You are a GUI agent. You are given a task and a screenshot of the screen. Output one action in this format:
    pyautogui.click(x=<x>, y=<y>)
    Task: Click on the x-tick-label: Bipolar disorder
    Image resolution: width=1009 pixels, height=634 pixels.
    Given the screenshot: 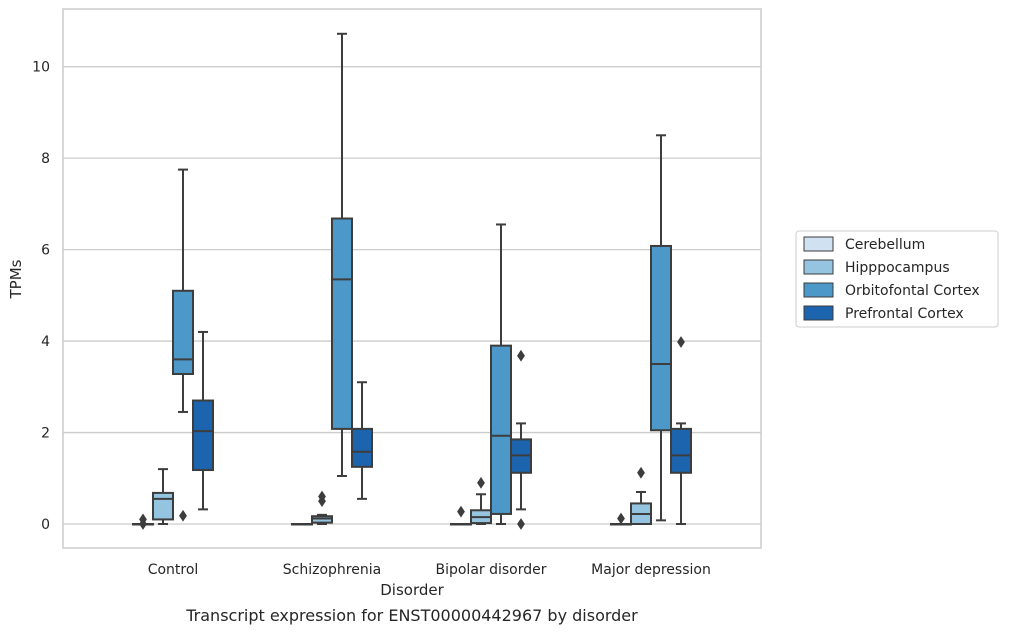 What is the action you would take?
    pyautogui.click(x=490, y=570)
    